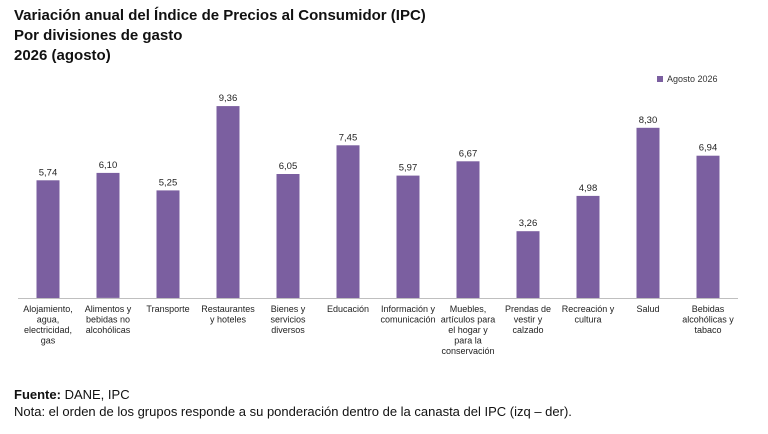 The image size is (768, 434). What do you see at coordinates (228, 98) in the screenshot?
I see `data-label: 9,36` at bounding box center [228, 98].